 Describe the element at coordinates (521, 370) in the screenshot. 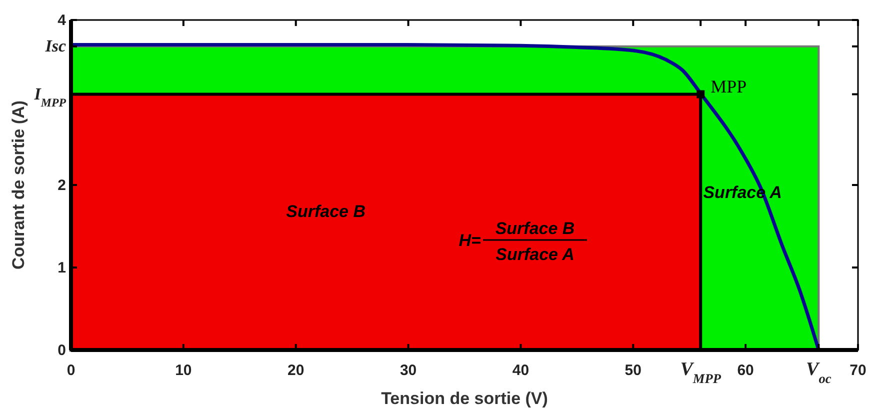

I see `x-tick-label: 40` at that location.